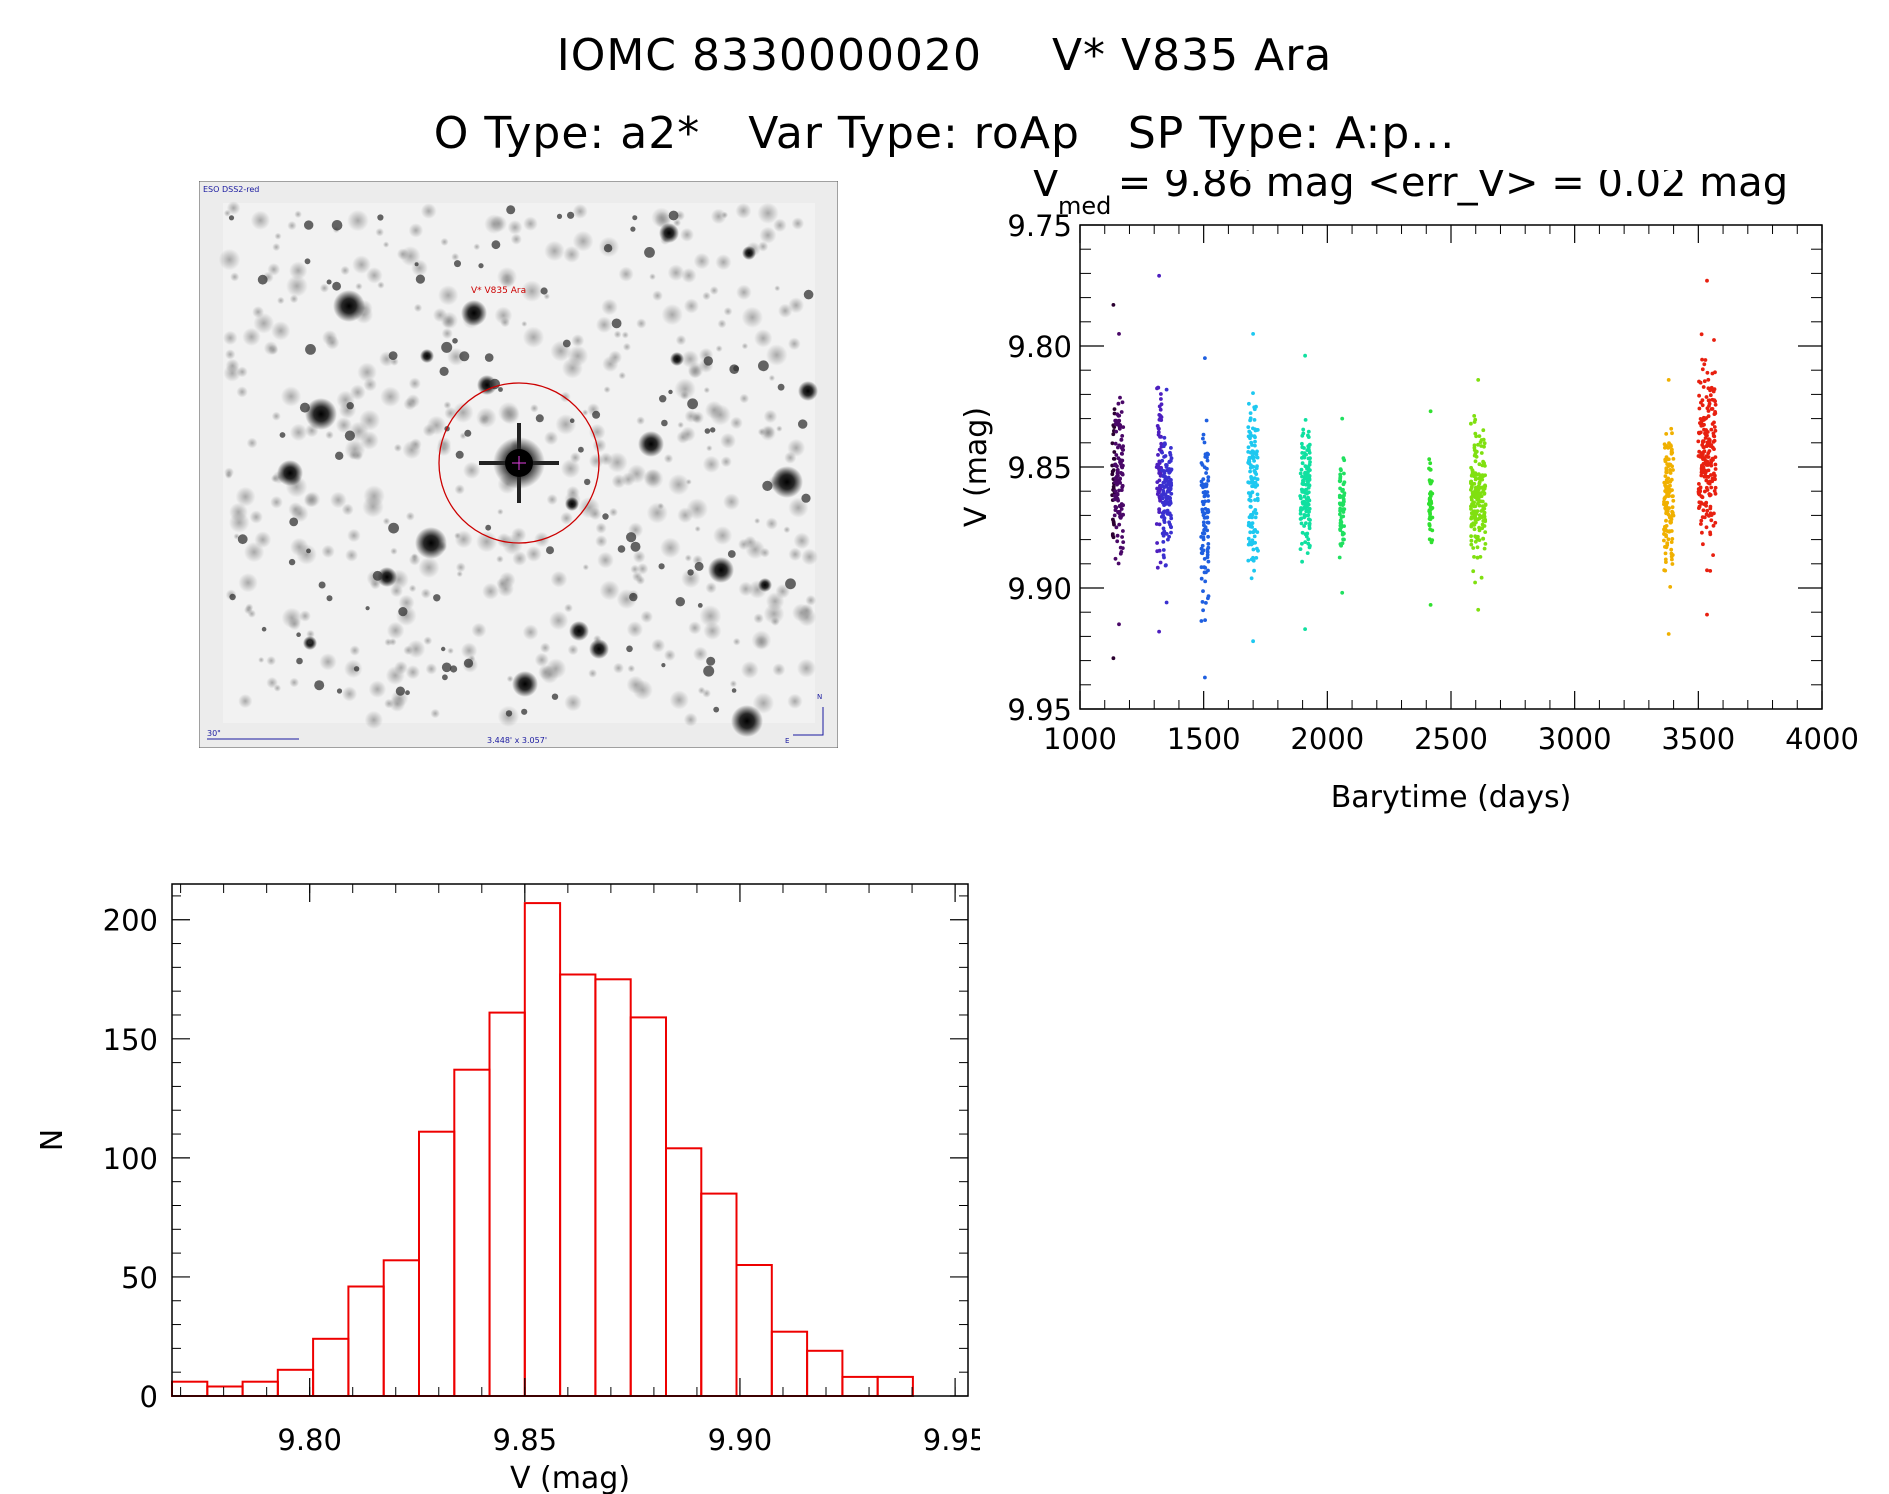 Image resolution: width=1889 pixels, height=1494 pixels. Describe the element at coordinates (309, 1440) in the screenshot. I see `hist-x-tick-label: 9.80` at that location.